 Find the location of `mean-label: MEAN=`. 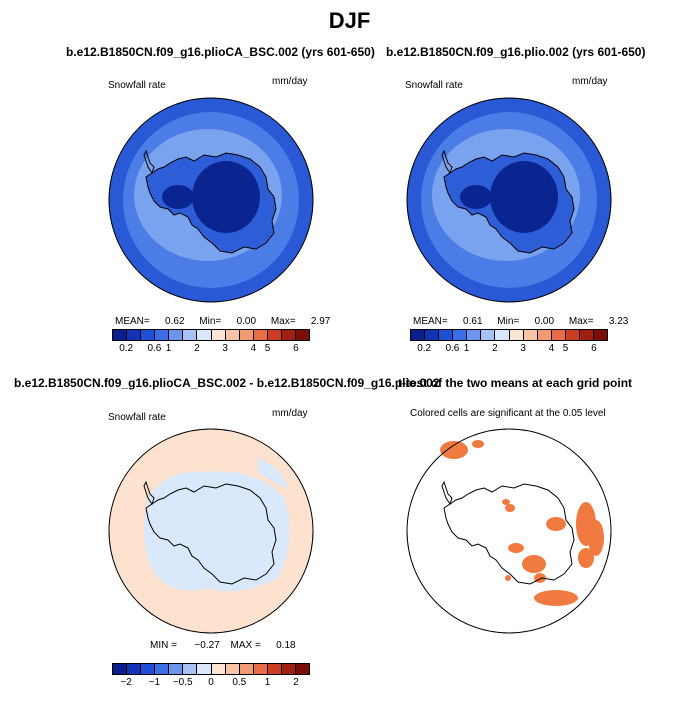

mean-label: MEAN= is located at coordinates (132, 321).